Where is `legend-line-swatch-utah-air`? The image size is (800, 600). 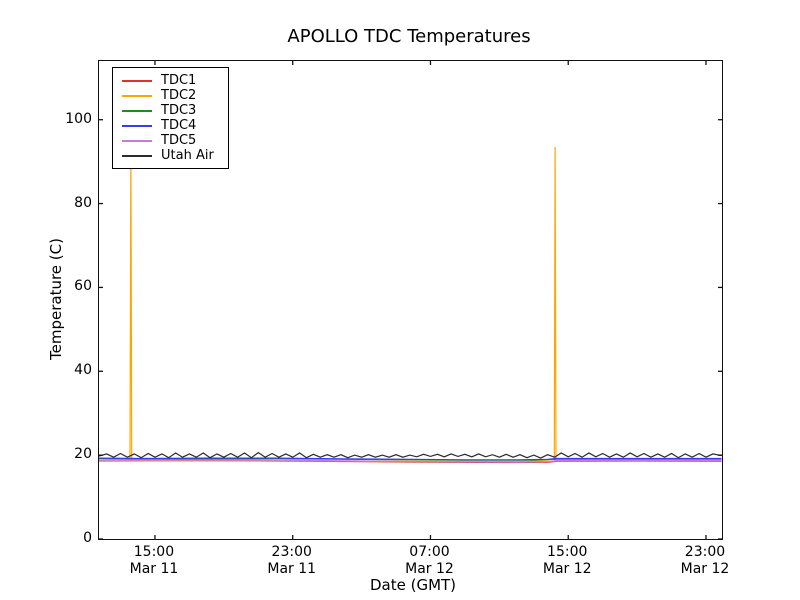 legend-line-swatch-utah-air is located at coordinates (137, 155).